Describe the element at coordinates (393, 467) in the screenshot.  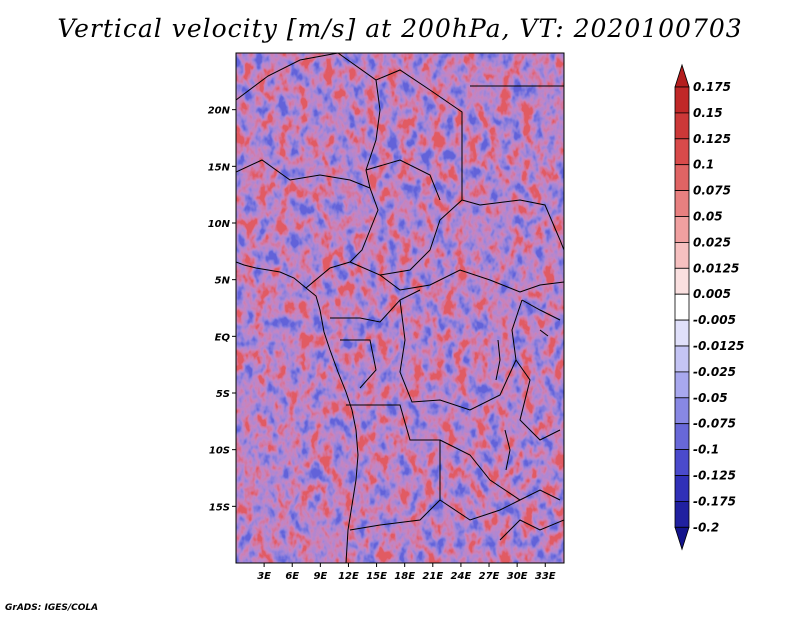
I see `border-angola` at that location.